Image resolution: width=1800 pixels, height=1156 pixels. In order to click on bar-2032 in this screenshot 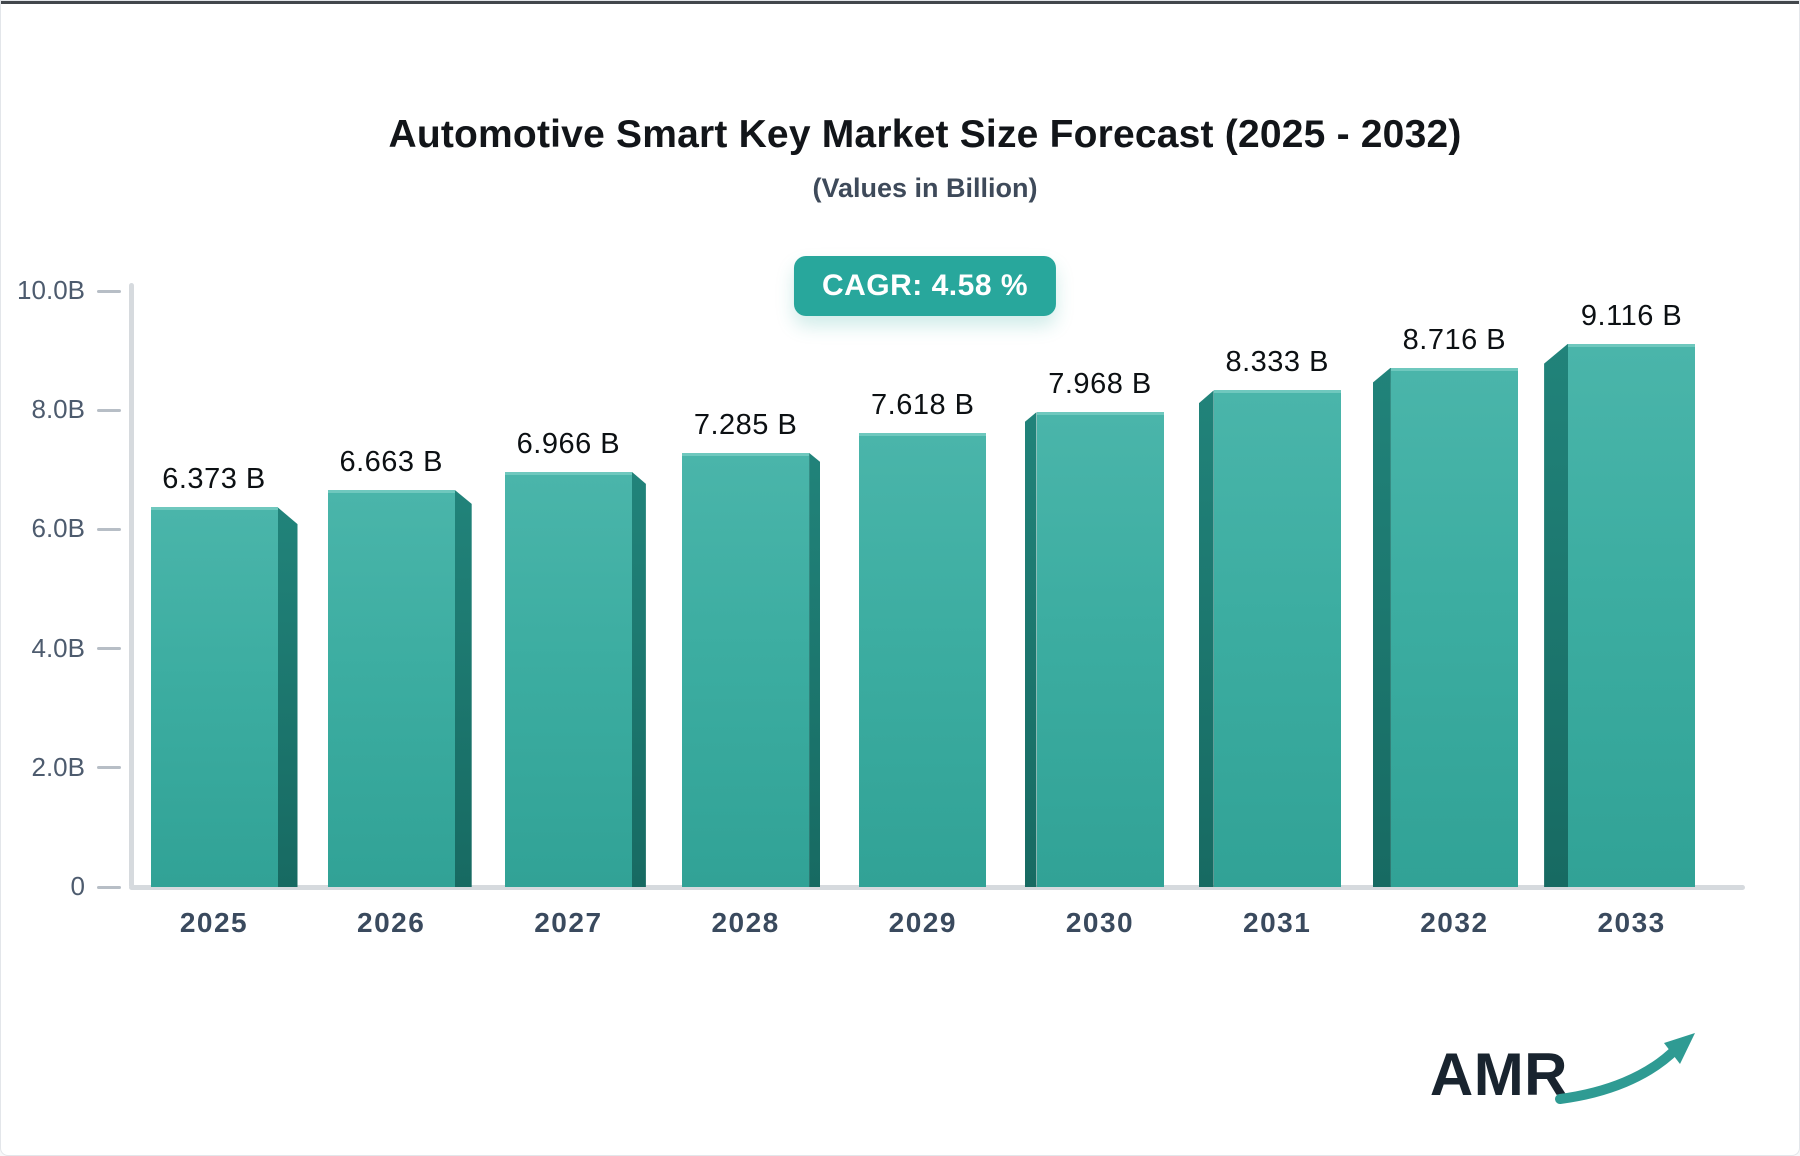, I will do `click(1445, 627)`.